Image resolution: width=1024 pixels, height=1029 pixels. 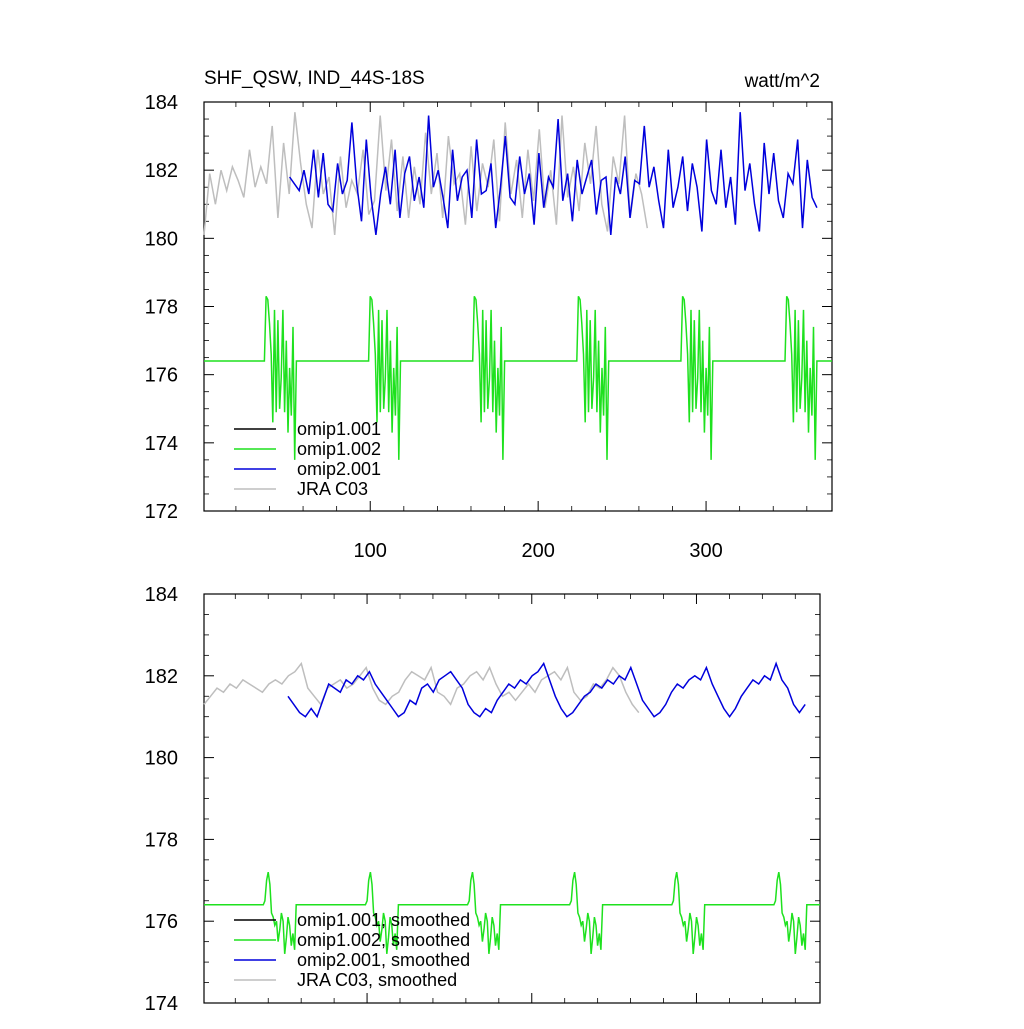 What do you see at coordinates (383, 940) in the screenshot?
I see `legend-label: omip1.002, smoothed` at bounding box center [383, 940].